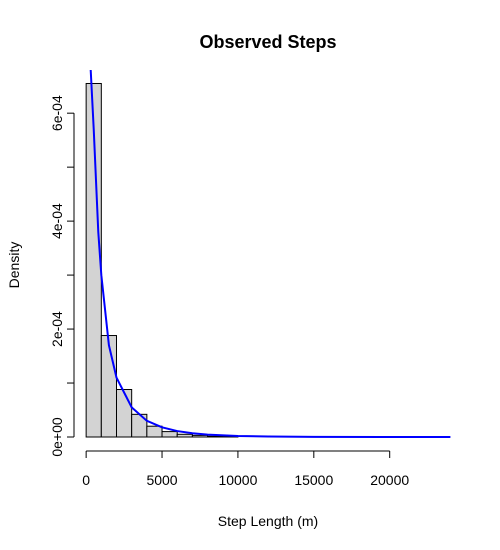 The height and width of the screenshot is (550, 500). What do you see at coordinates (14, 265) in the screenshot?
I see `y-axis-label: Density` at bounding box center [14, 265].